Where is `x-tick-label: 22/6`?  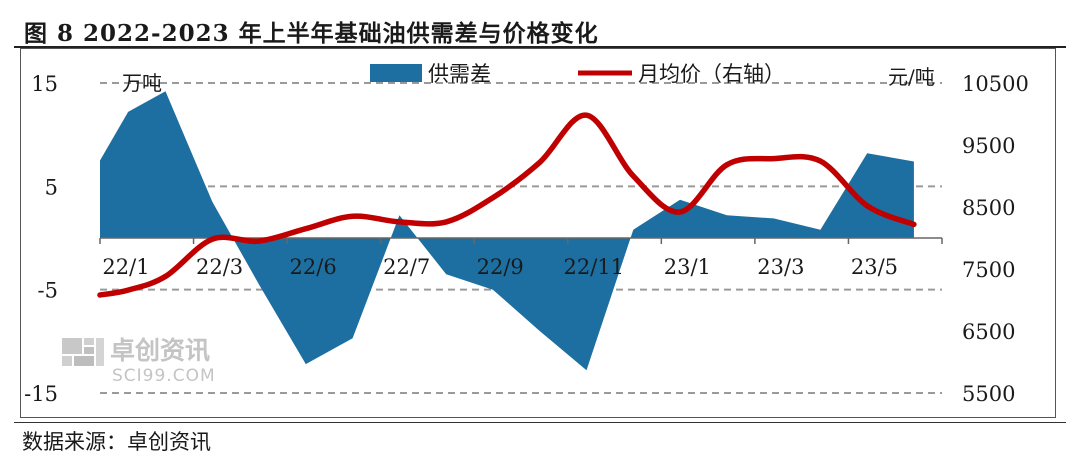 x-tick-label: 22/6 is located at coordinates (313, 267).